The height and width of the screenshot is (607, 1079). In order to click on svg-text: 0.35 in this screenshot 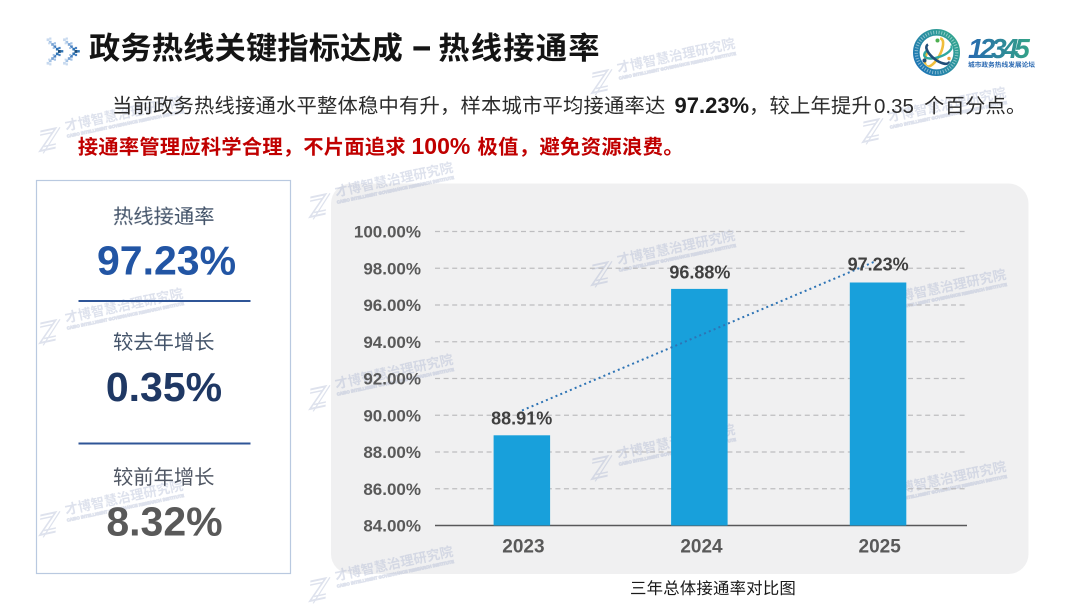, I will do `click(894, 106)`.